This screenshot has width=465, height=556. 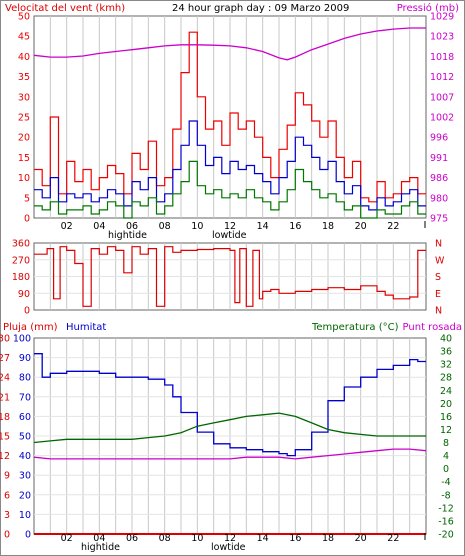 I want to click on wind-tick-9: 45, so click(x=24, y=37).